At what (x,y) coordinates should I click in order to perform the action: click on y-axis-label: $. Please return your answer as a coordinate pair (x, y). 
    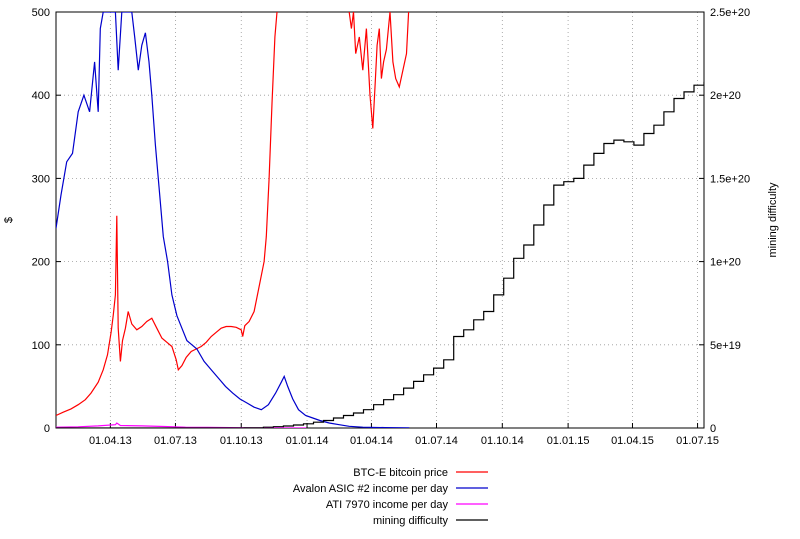
    Looking at the image, I should click on (9, 220).